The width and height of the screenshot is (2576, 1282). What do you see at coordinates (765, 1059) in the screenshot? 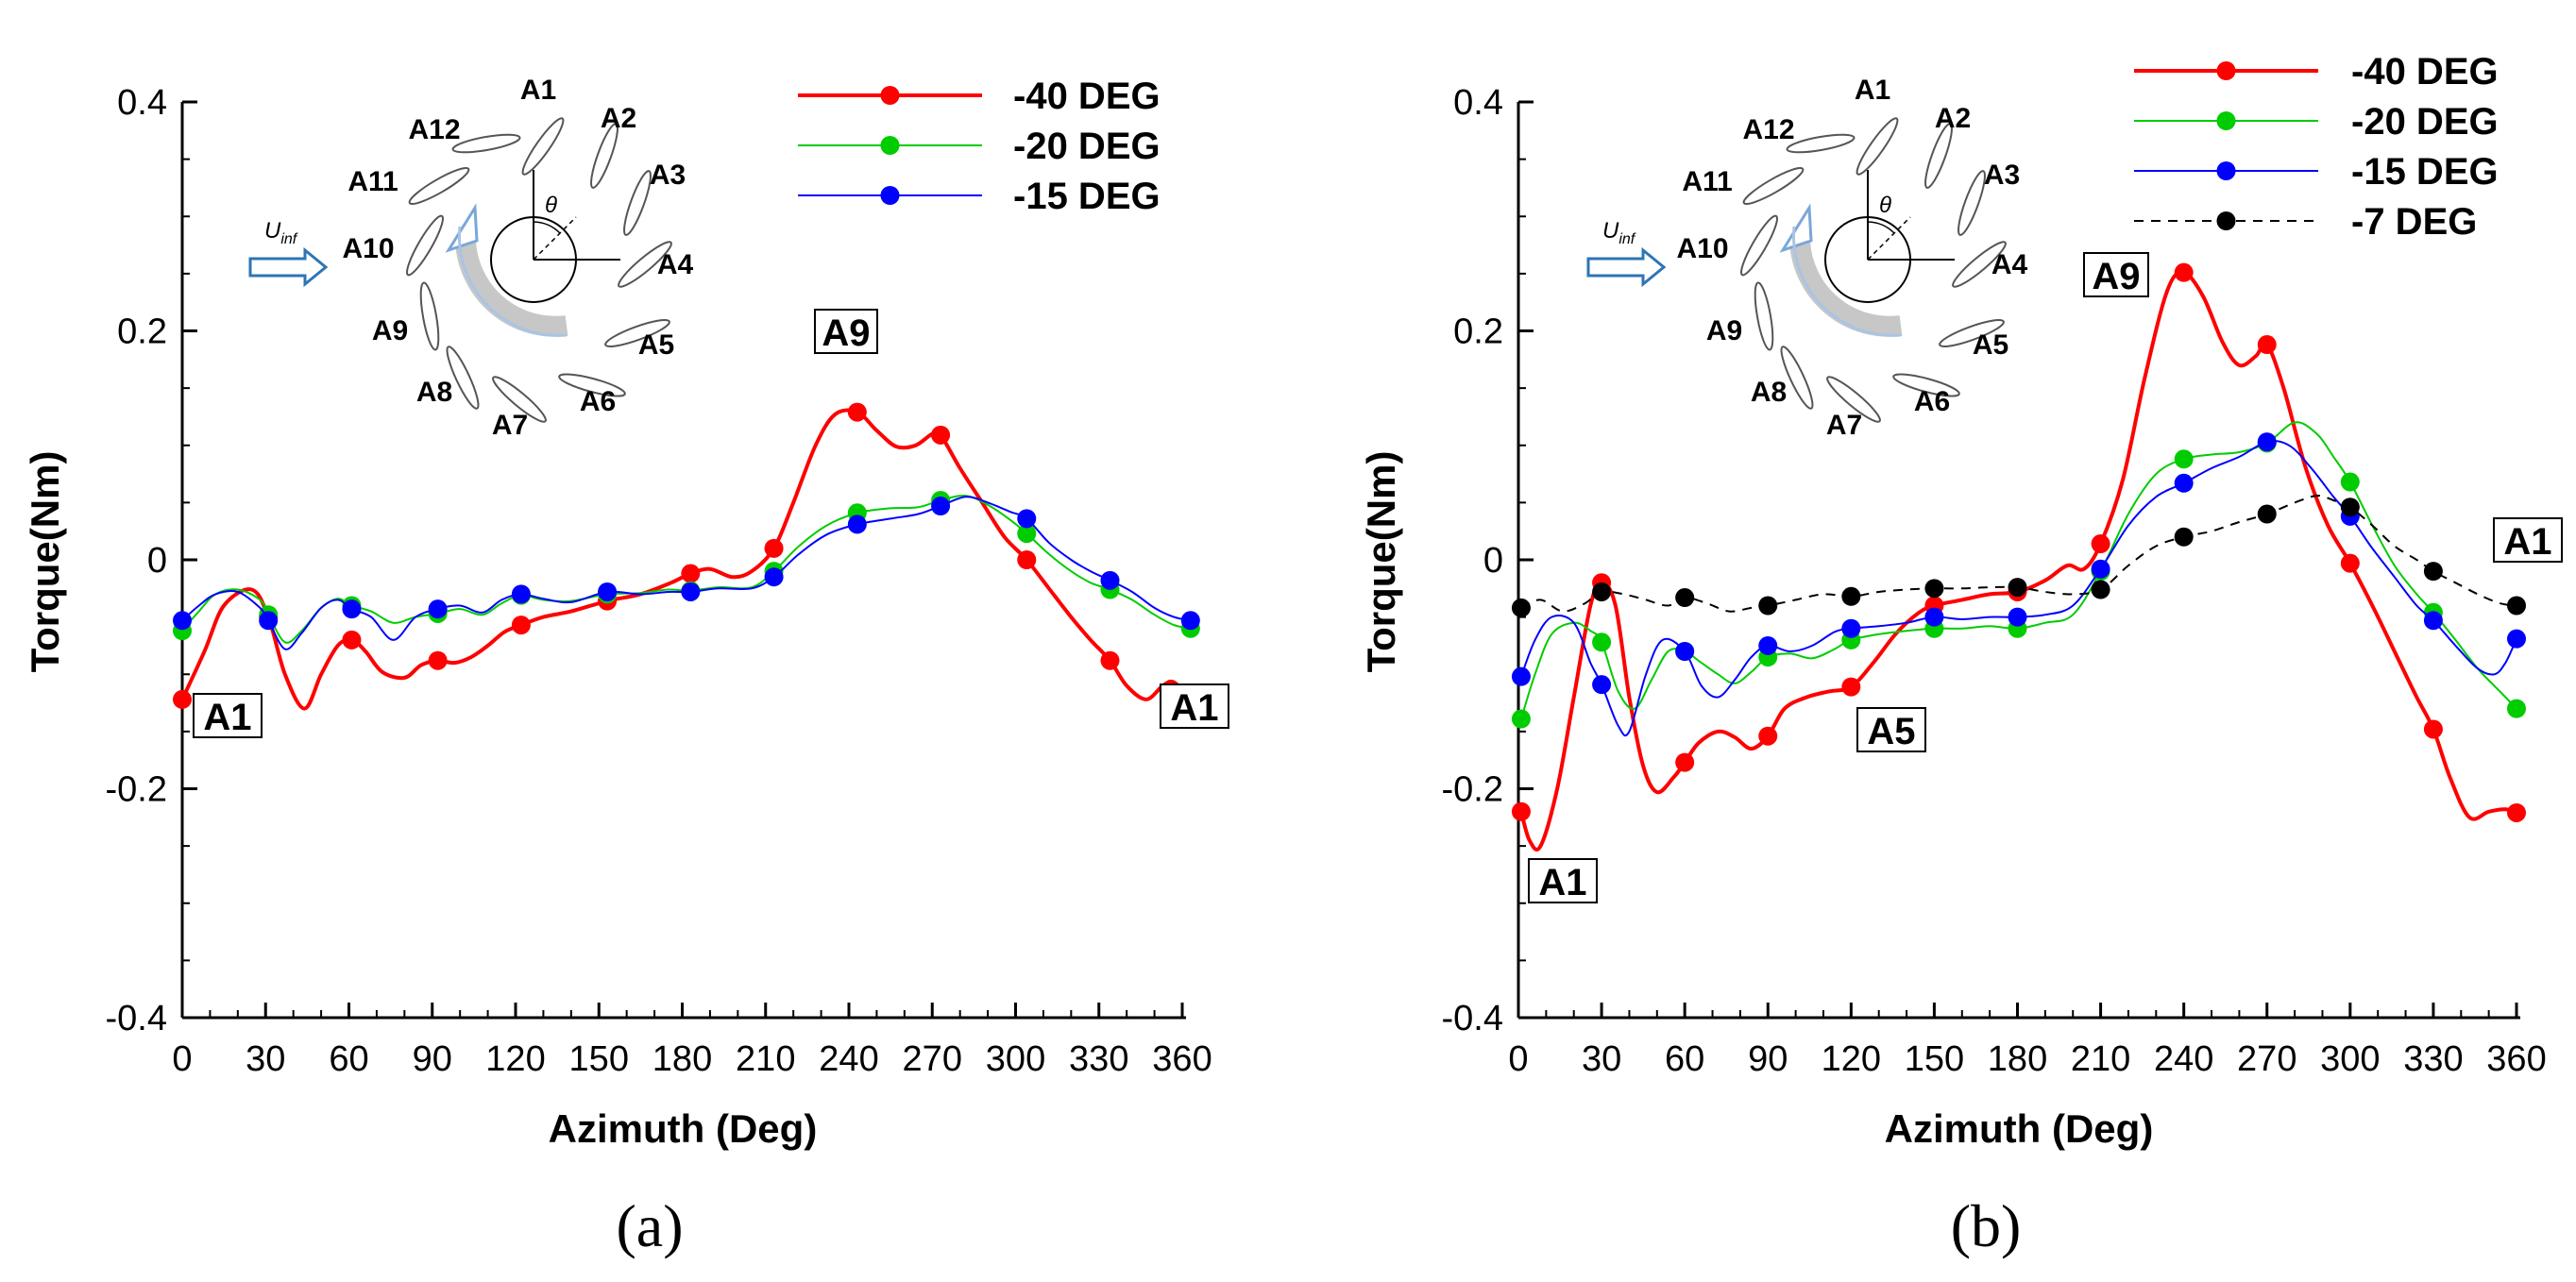
I see `x-tick-label-a: 210` at bounding box center [765, 1059].